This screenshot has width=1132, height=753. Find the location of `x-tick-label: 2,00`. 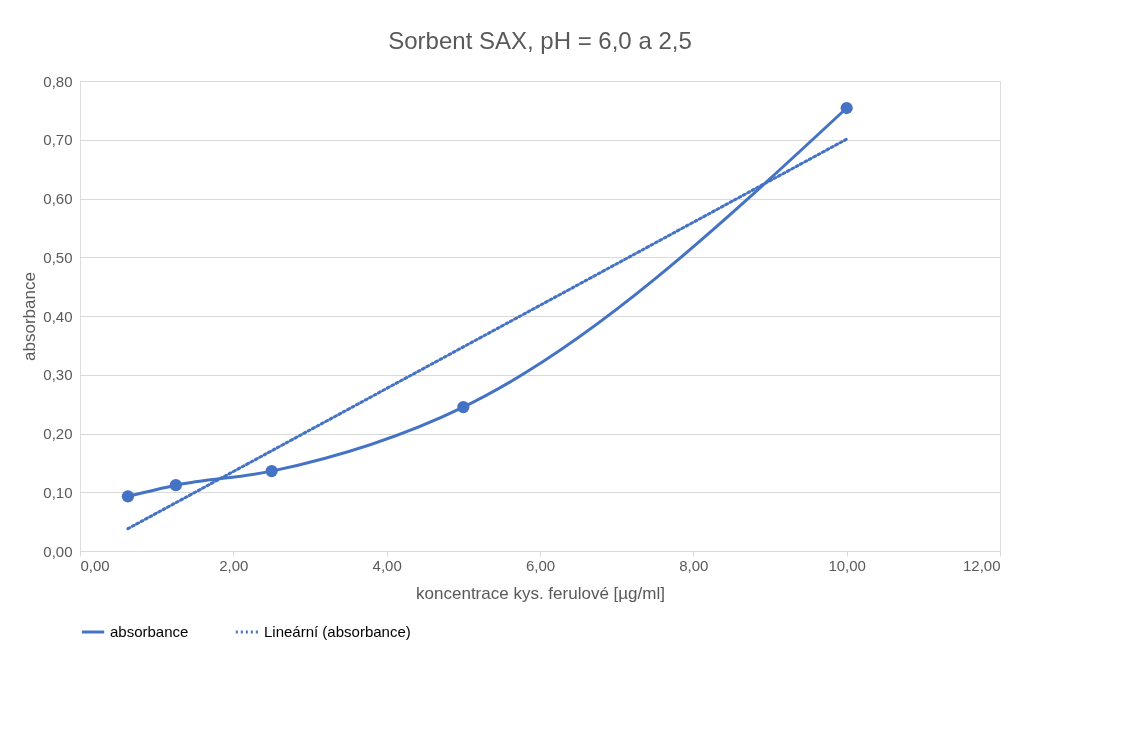

x-tick-label: 2,00 is located at coordinates (234, 565).